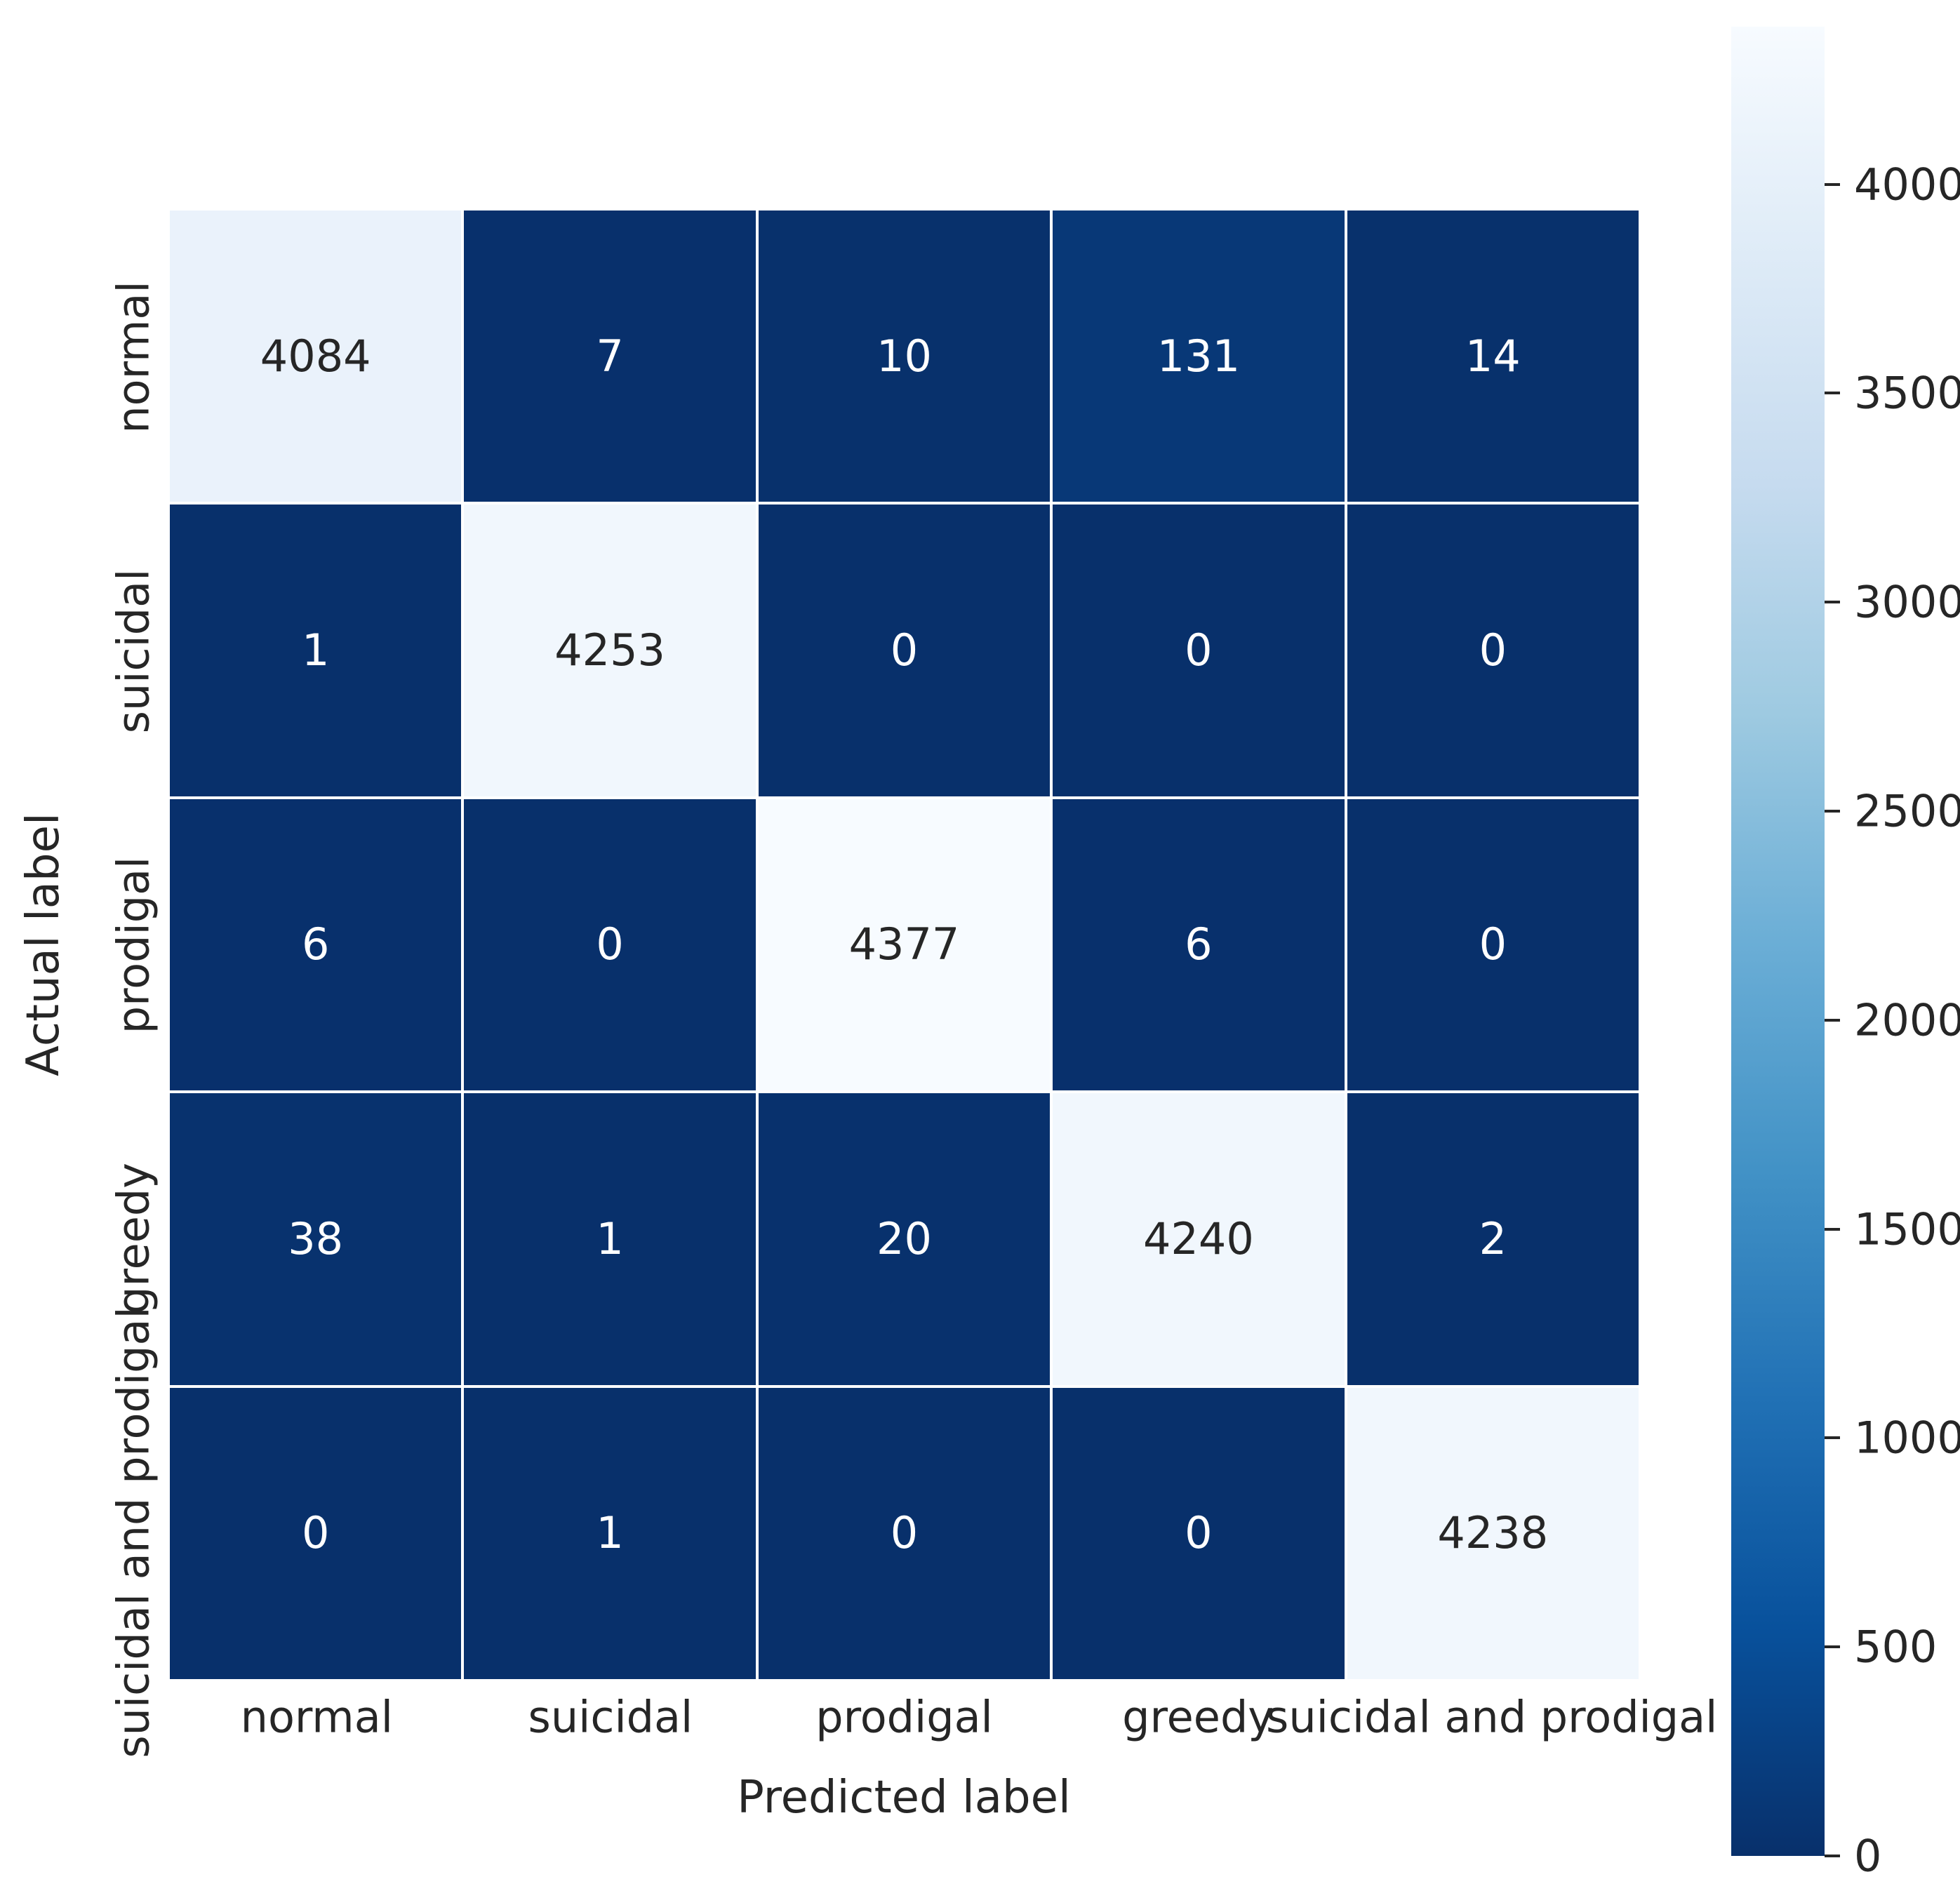  I want to click on colorbar-tick-label: 3500, so click(1907, 393).